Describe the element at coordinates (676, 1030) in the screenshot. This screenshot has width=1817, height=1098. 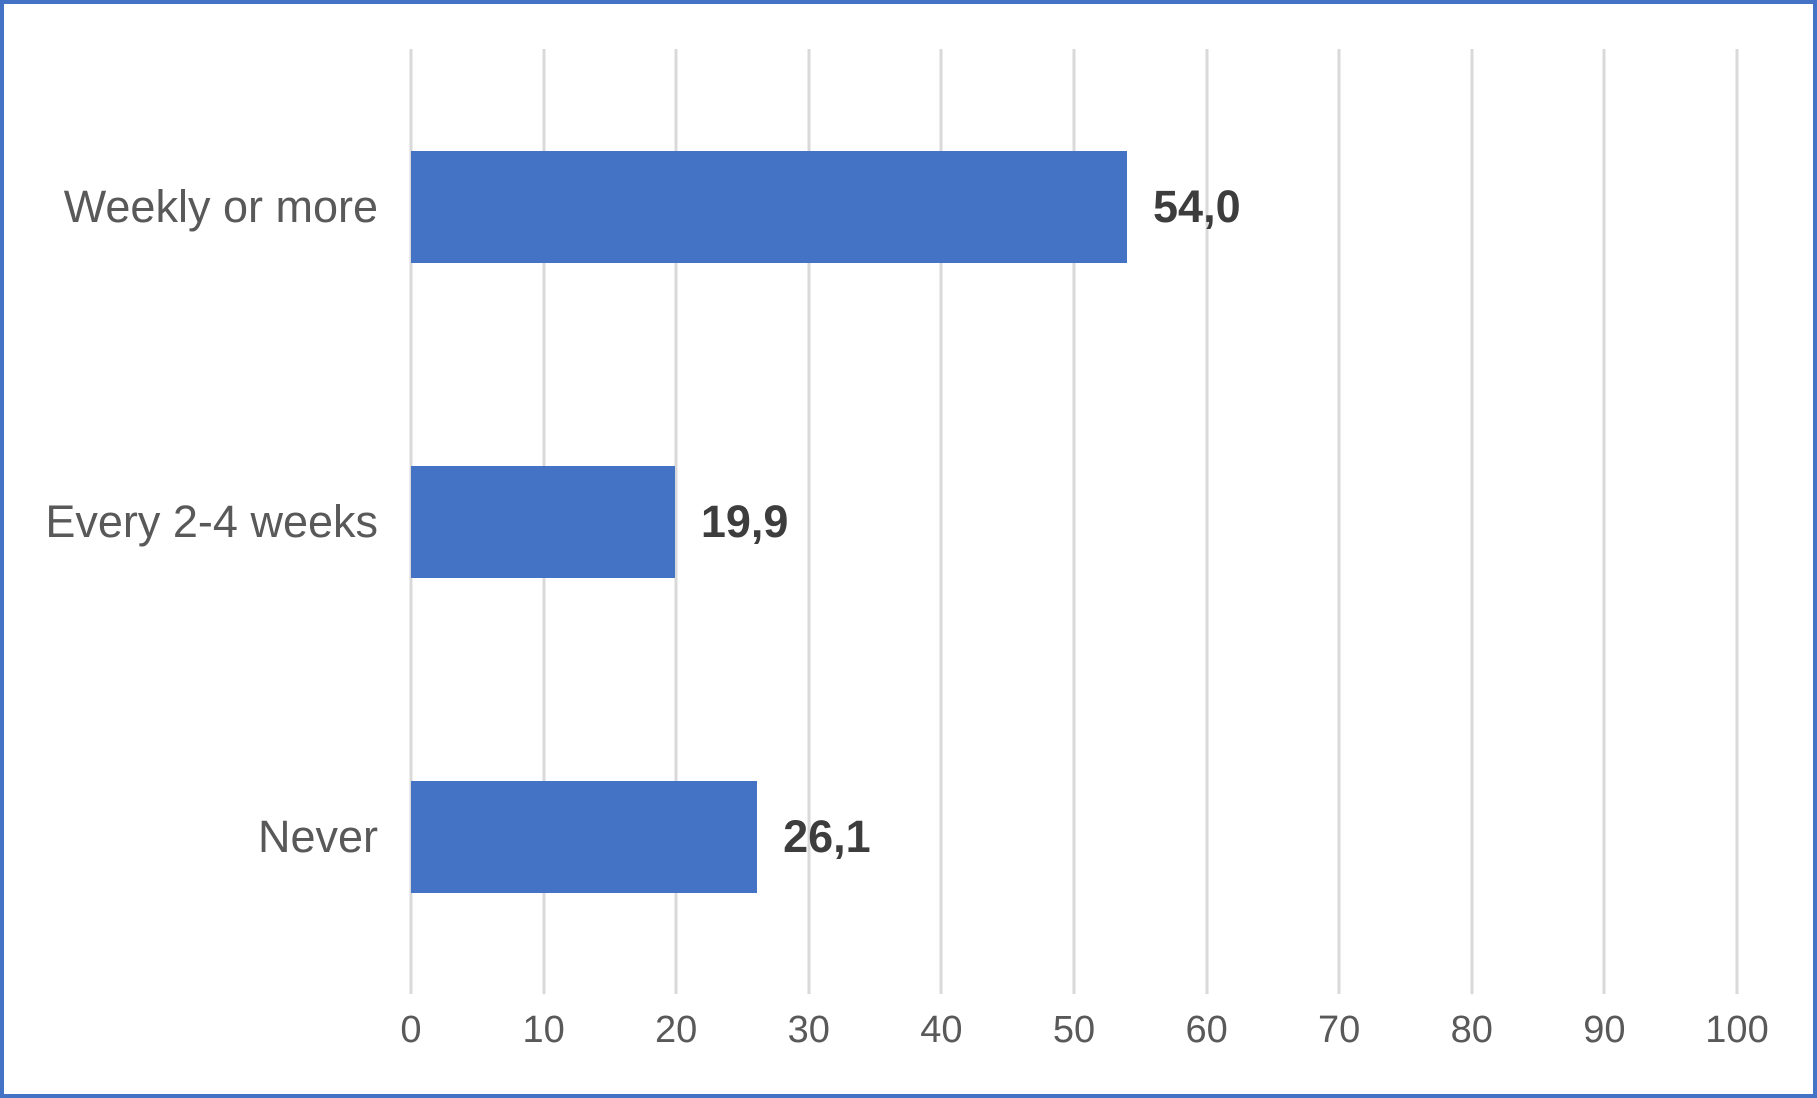
I see `x-tick-label: 20` at that location.